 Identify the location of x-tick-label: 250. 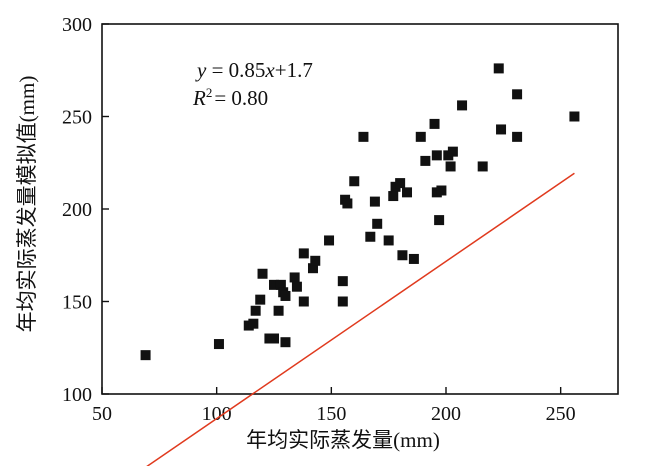
(561, 414).